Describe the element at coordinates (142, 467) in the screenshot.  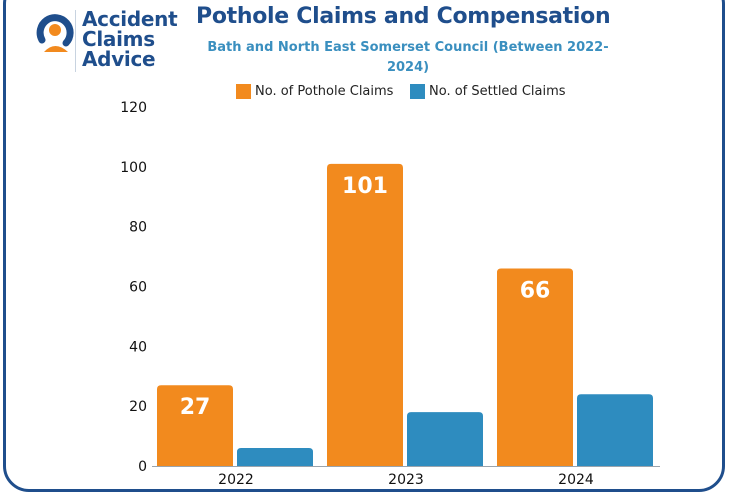
I see `y-tick-label: 0` at that location.